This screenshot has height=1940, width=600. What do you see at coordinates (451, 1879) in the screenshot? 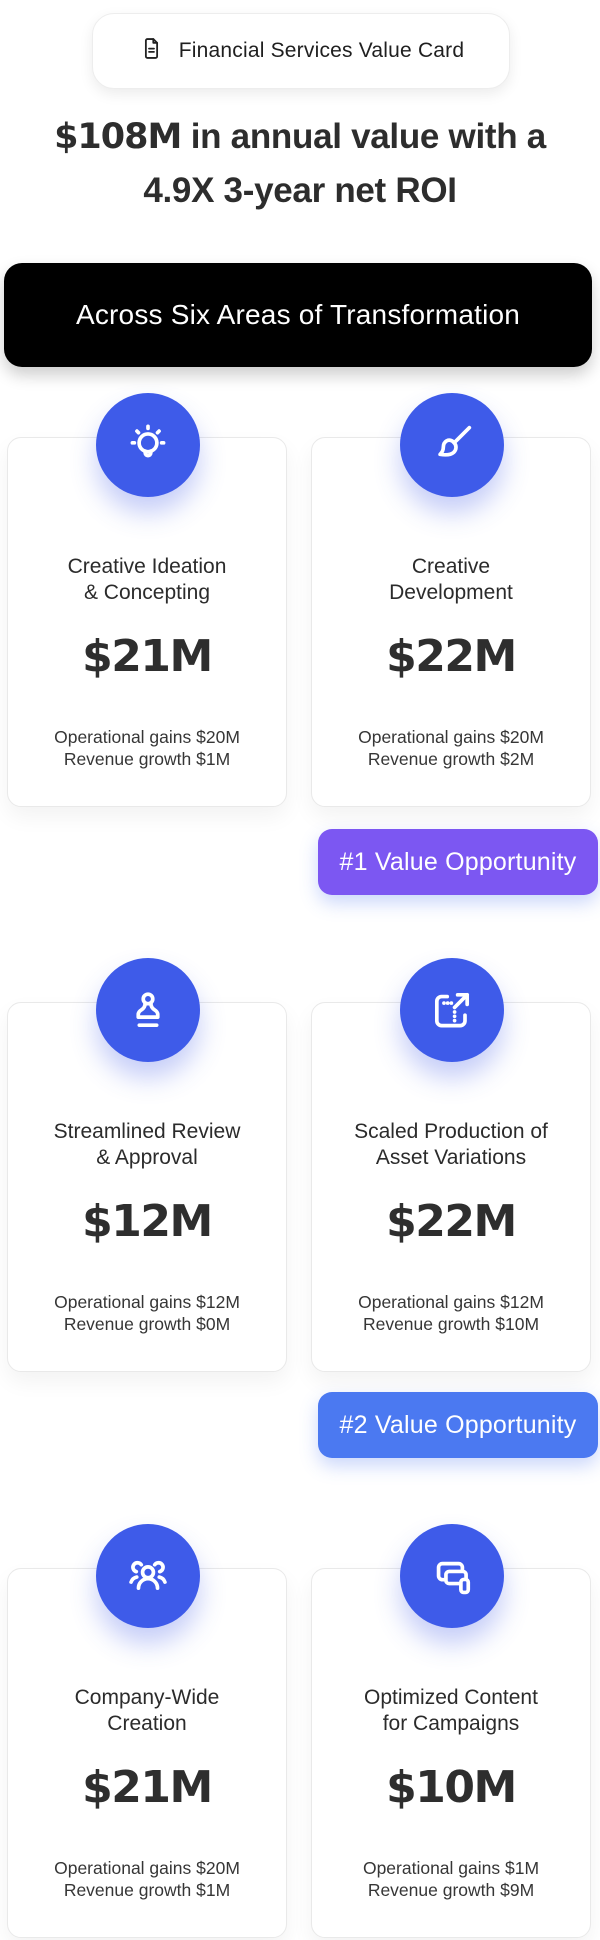
I see `card-detail: Operational gains $1M Revenue growth $9M` at bounding box center [451, 1879].